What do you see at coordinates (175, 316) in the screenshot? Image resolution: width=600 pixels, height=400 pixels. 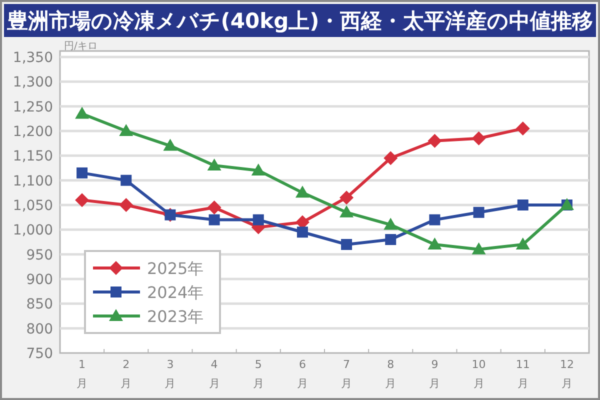 I see `legend-label: 2023年` at bounding box center [175, 316].